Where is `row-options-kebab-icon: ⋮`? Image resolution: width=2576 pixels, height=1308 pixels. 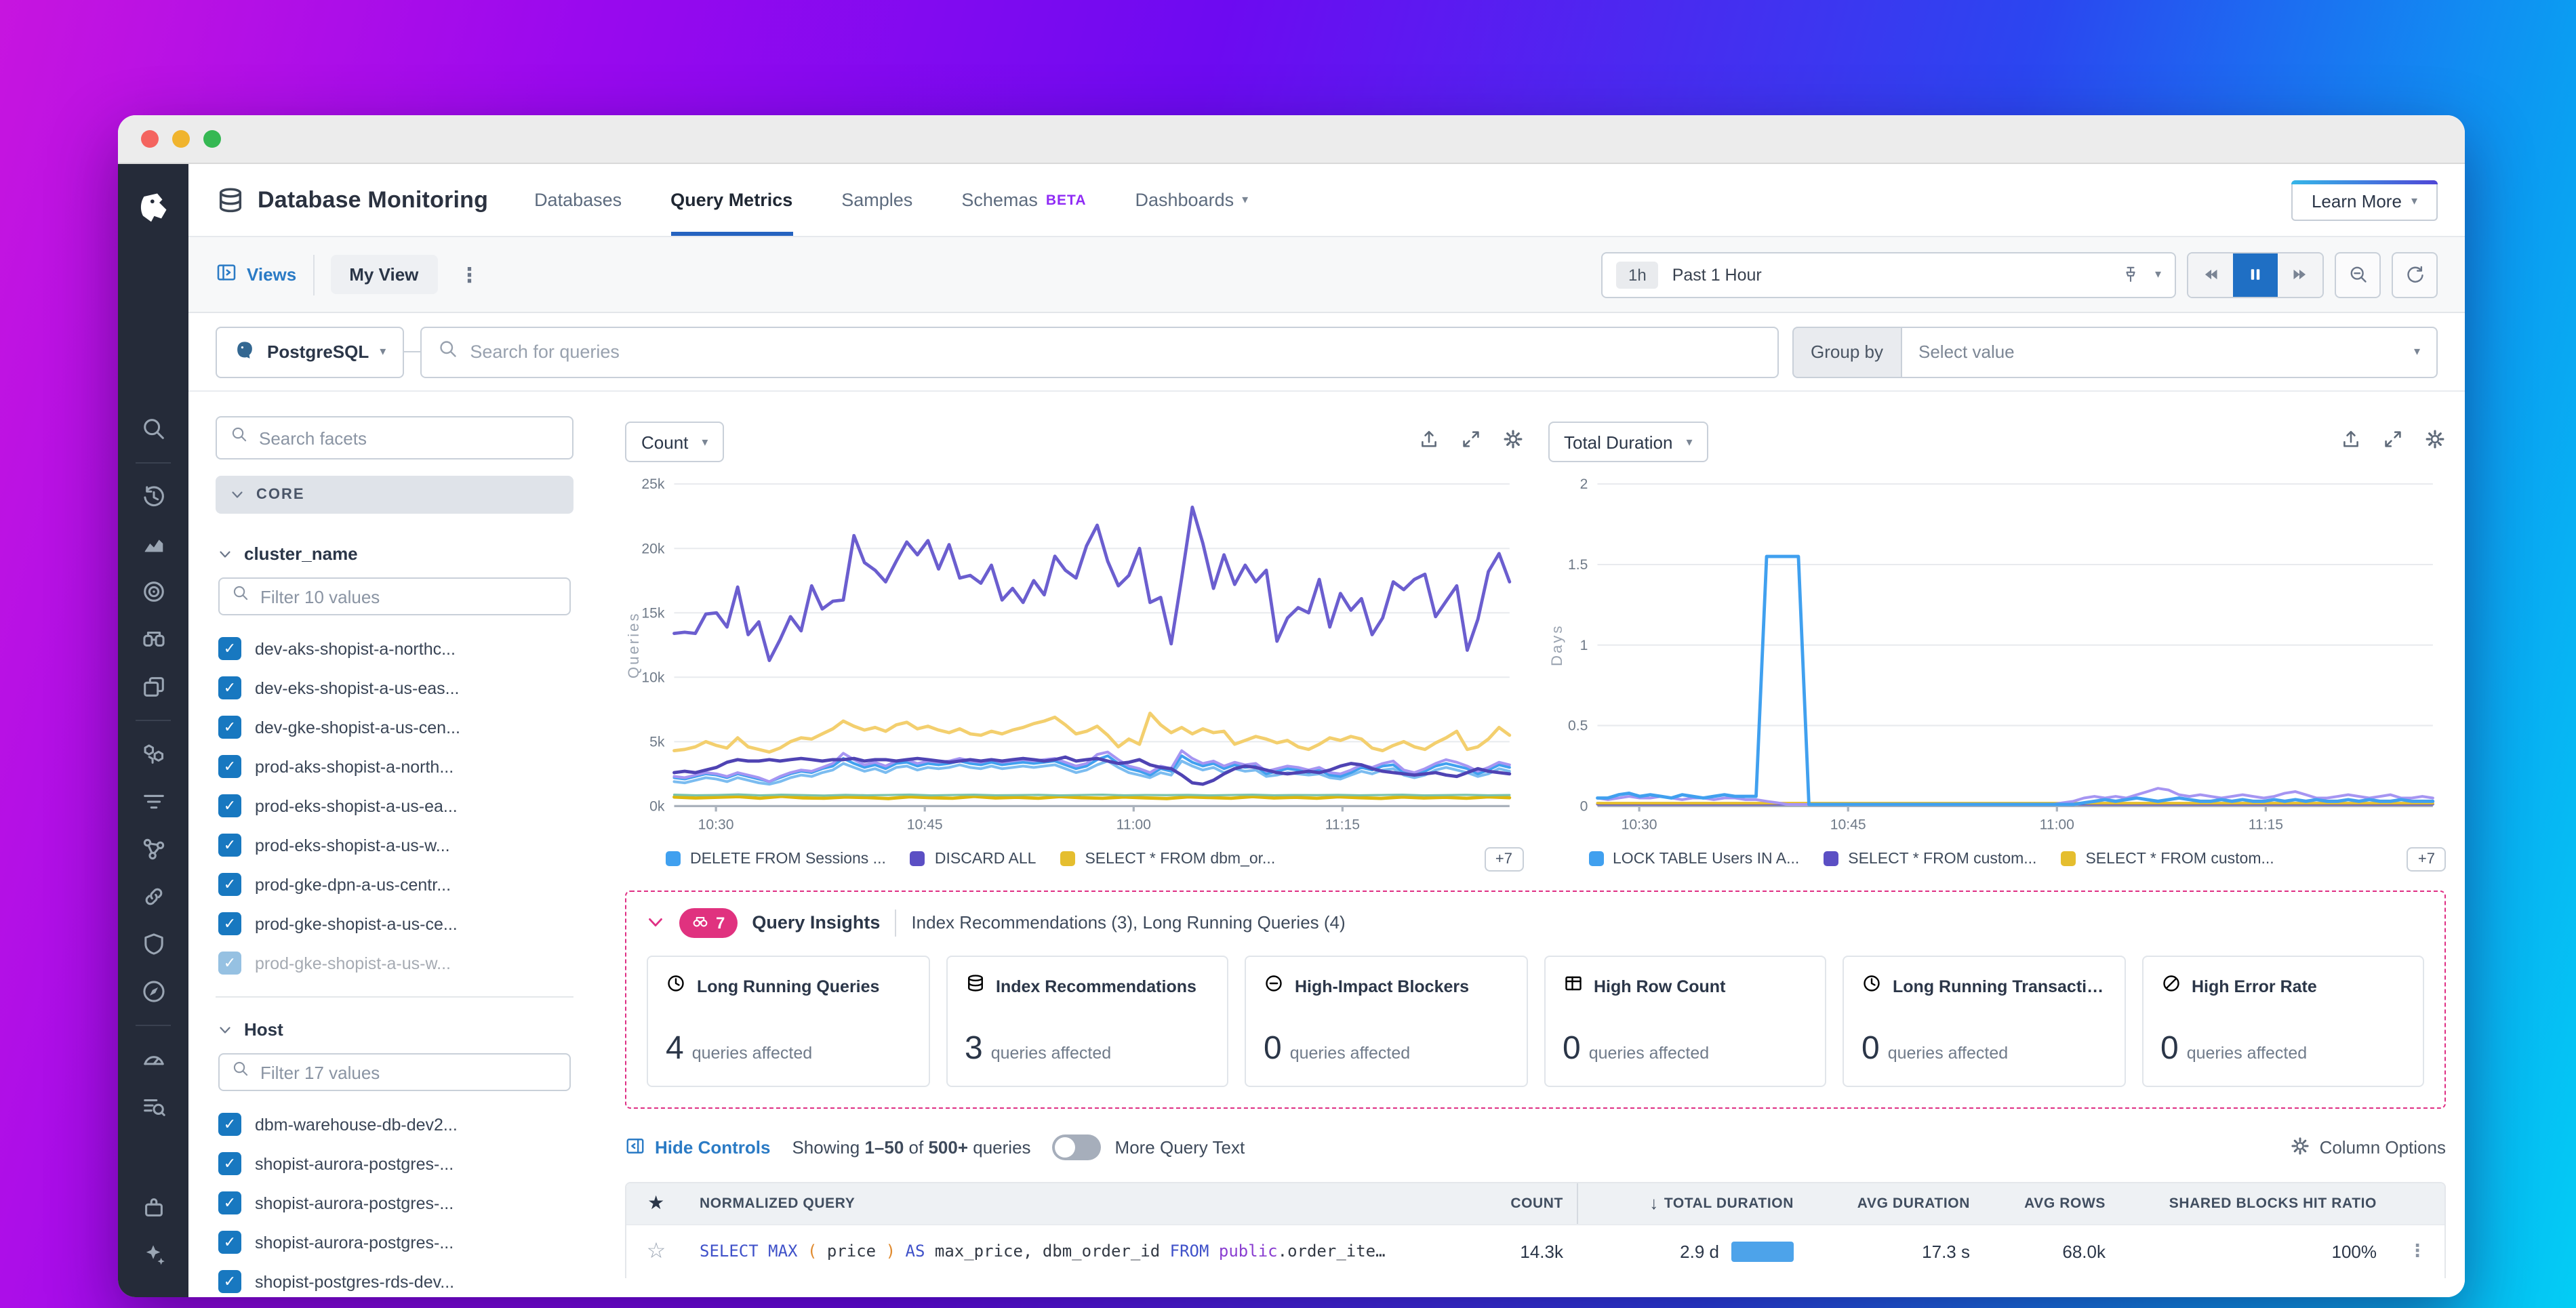
row-options-kebab-icon: ⋮ is located at coordinates (2417, 1250).